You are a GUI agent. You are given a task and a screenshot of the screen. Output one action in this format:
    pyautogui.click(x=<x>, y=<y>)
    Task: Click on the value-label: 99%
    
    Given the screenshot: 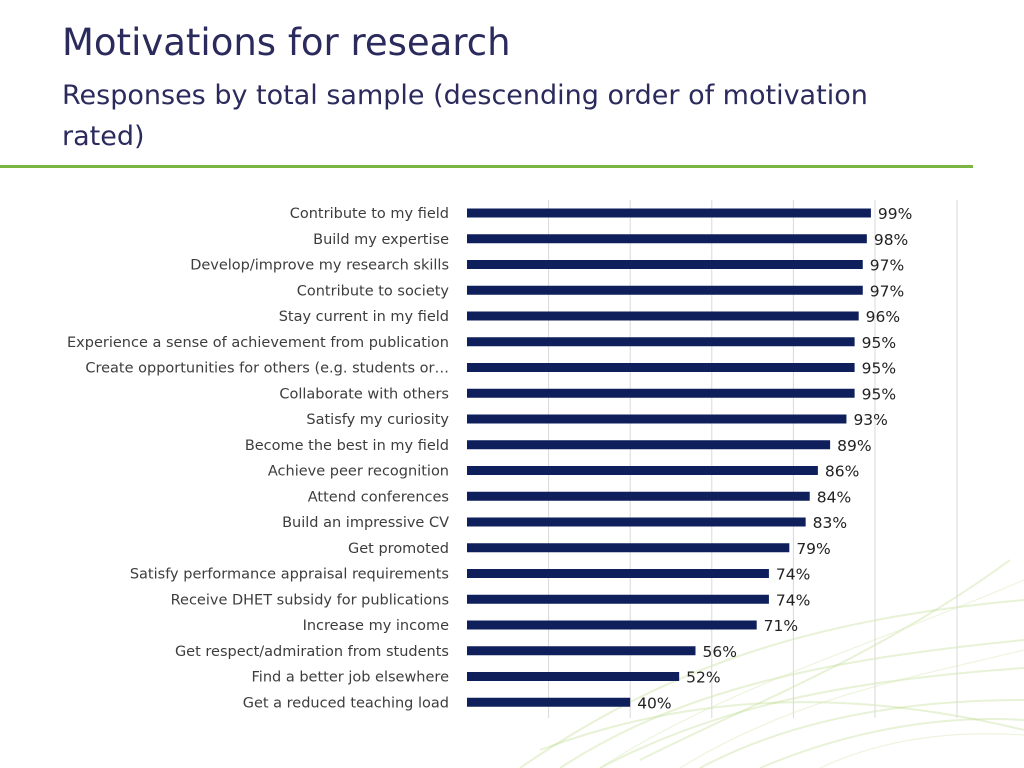 What is the action you would take?
    pyautogui.click(x=895, y=214)
    